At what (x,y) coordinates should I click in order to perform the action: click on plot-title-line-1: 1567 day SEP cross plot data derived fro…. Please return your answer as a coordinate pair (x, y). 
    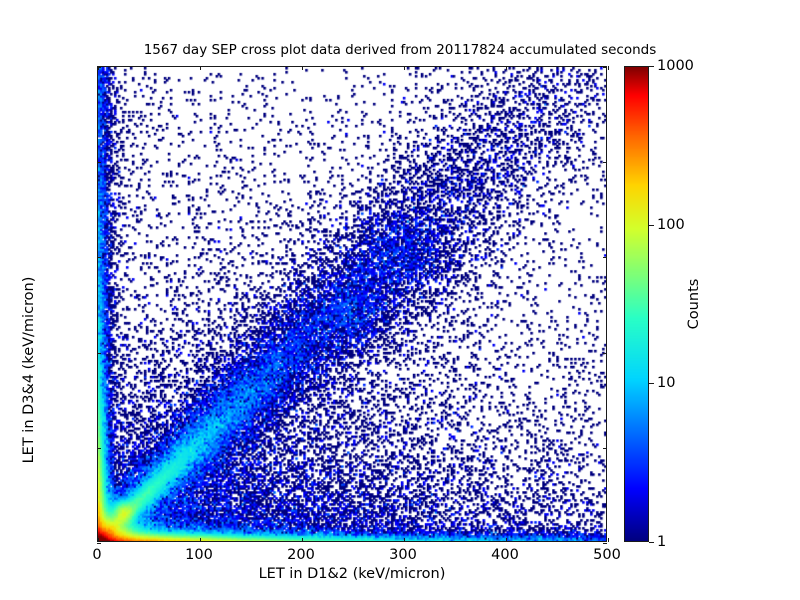
    Looking at the image, I should click on (400, 50).